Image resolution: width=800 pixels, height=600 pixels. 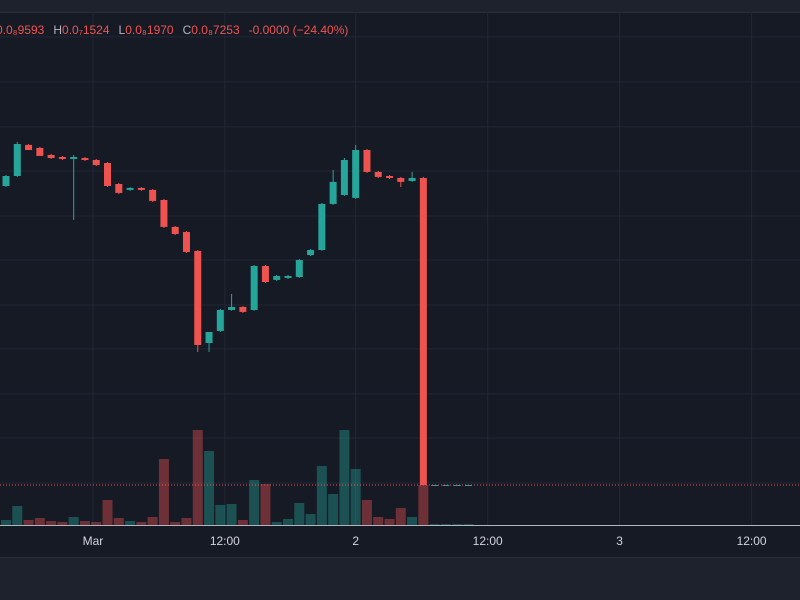 What do you see at coordinates (57, 30) in the screenshot?
I see `legend-key: H` at bounding box center [57, 30].